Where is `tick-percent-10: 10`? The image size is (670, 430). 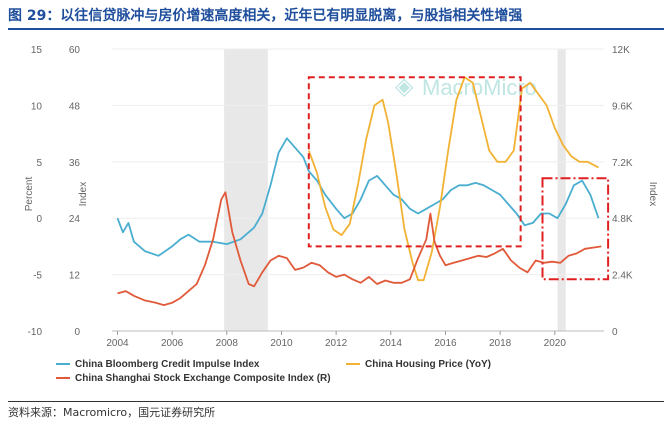 tick-percent-10: 10 is located at coordinates (37, 106).